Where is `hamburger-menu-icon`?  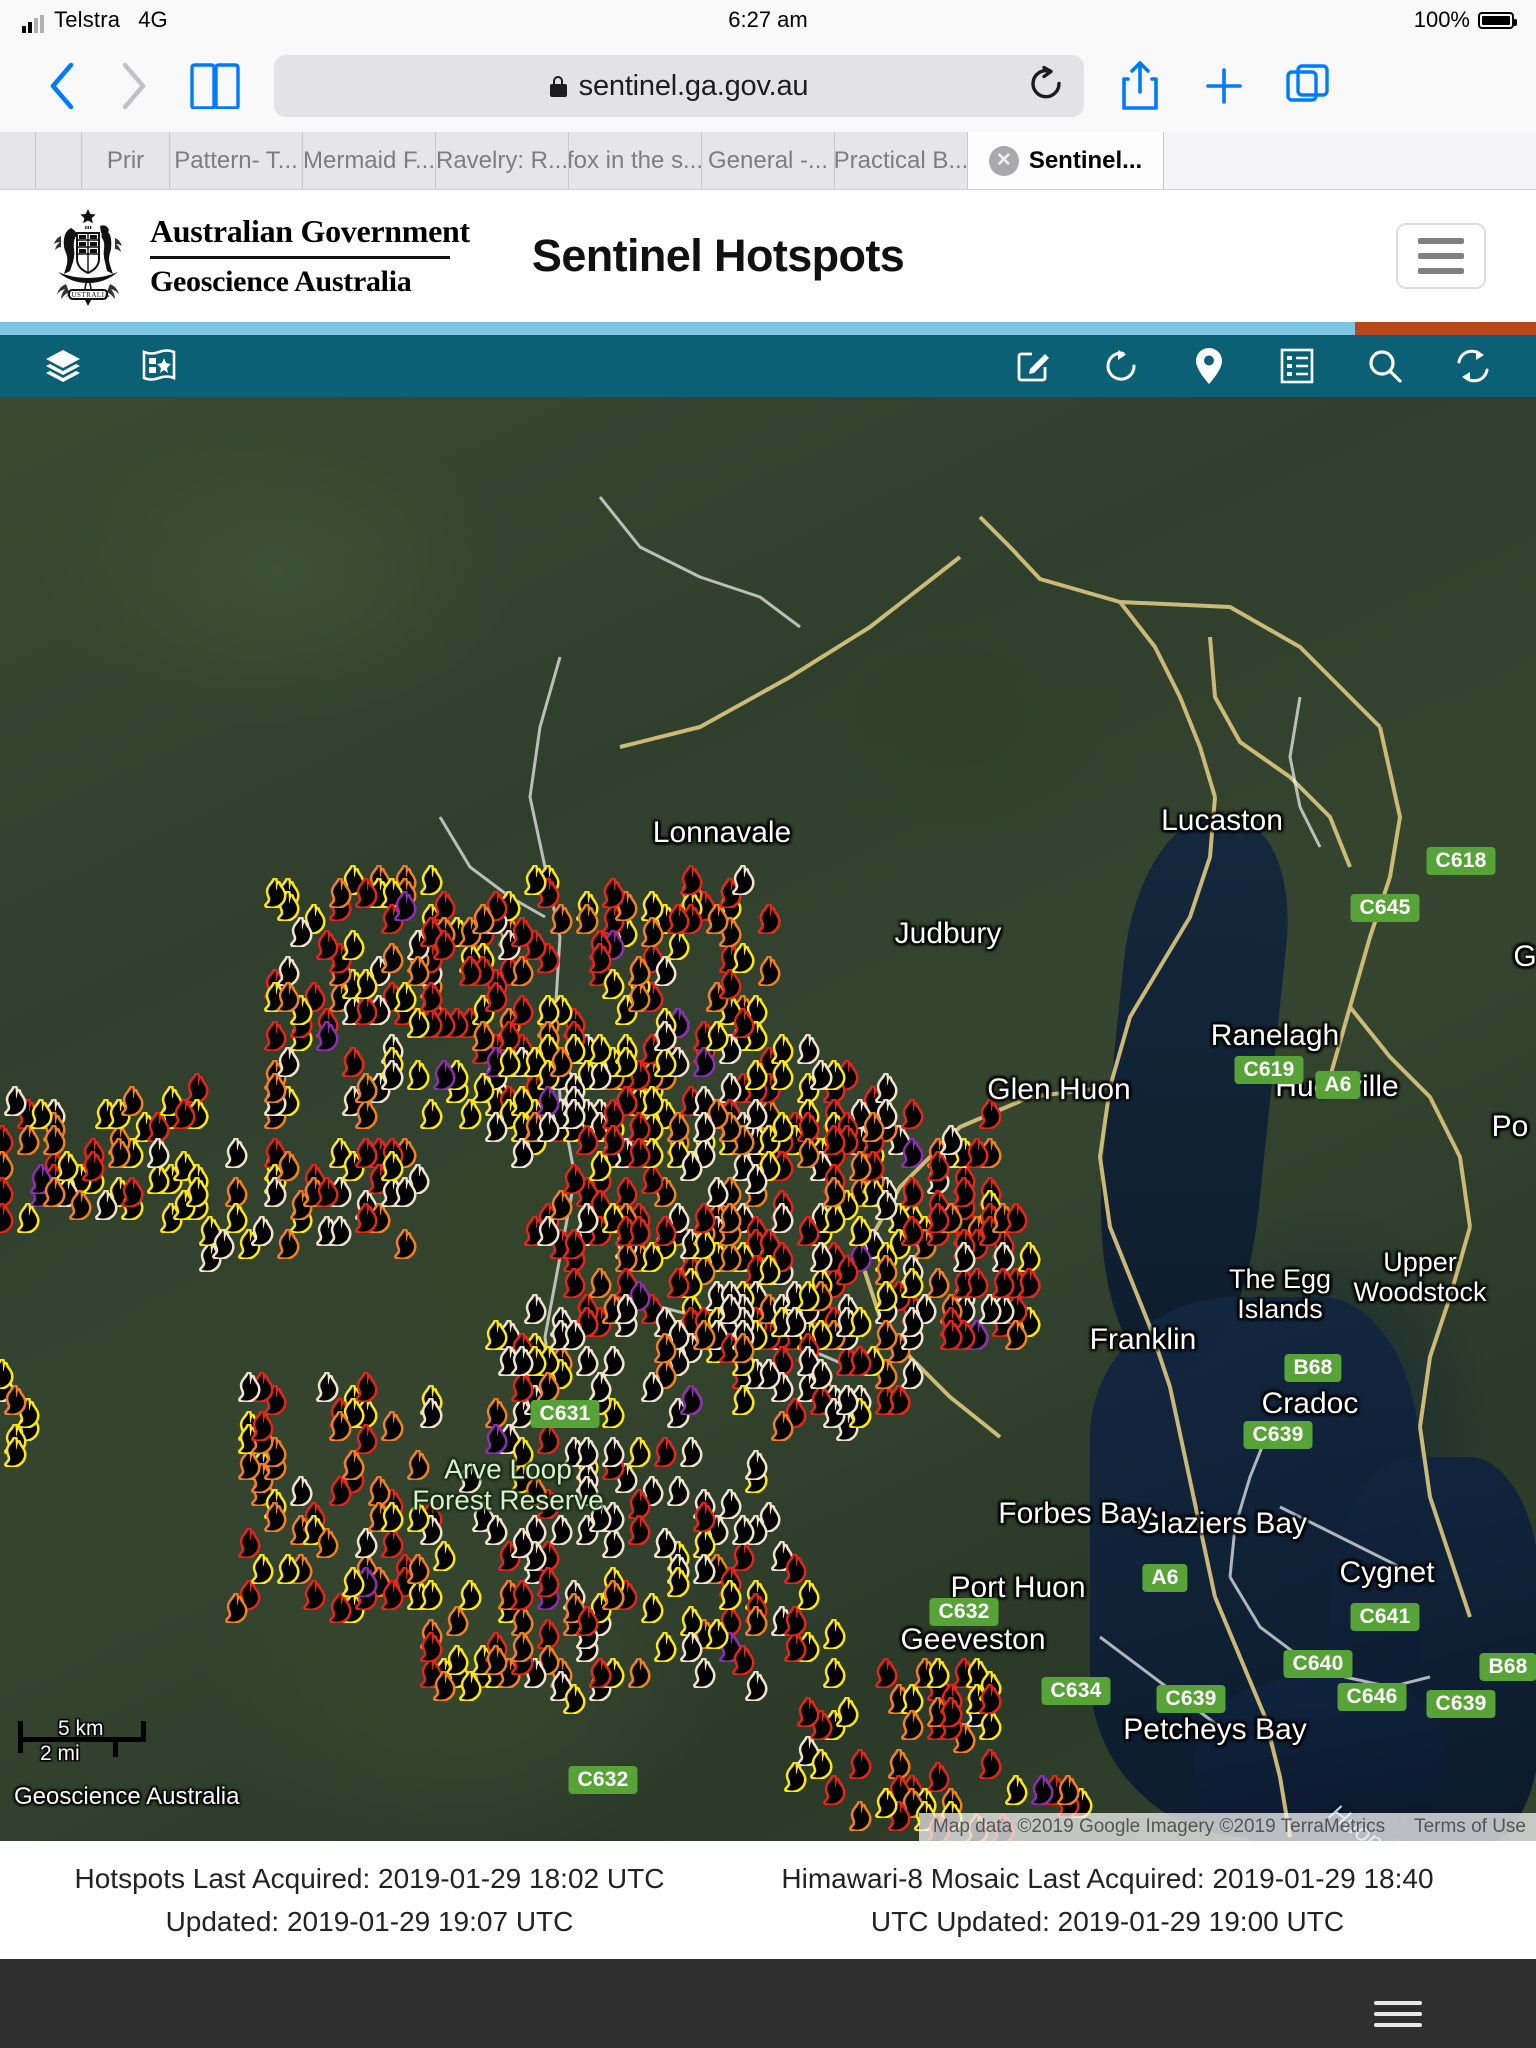 hamburger-menu-icon is located at coordinates (1398, 2014).